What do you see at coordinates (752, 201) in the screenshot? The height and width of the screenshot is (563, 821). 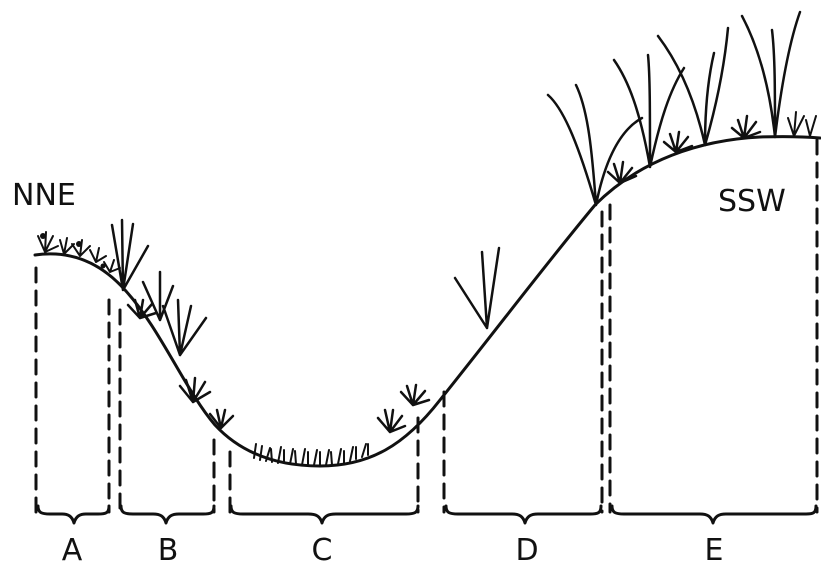 I see `label-ssw: SSW` at bounding box center [752, 201].